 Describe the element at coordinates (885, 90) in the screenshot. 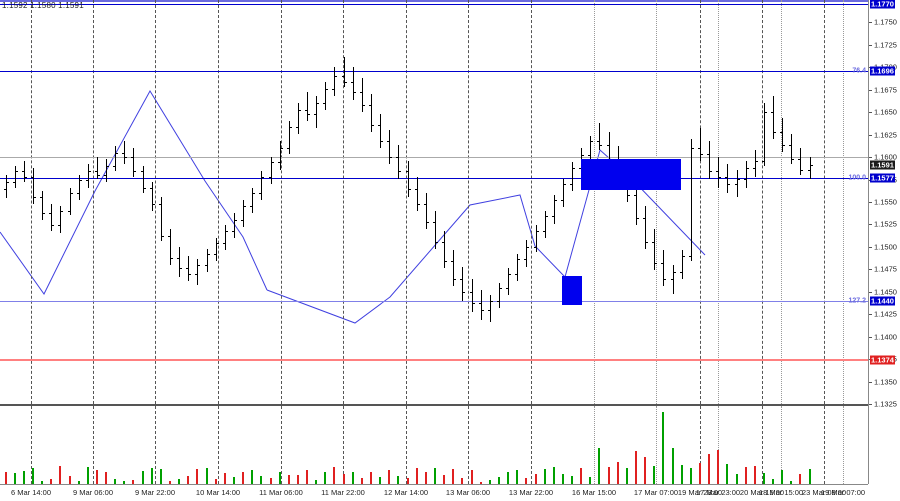

I see `price-tick-label: 1.1675` at that location.